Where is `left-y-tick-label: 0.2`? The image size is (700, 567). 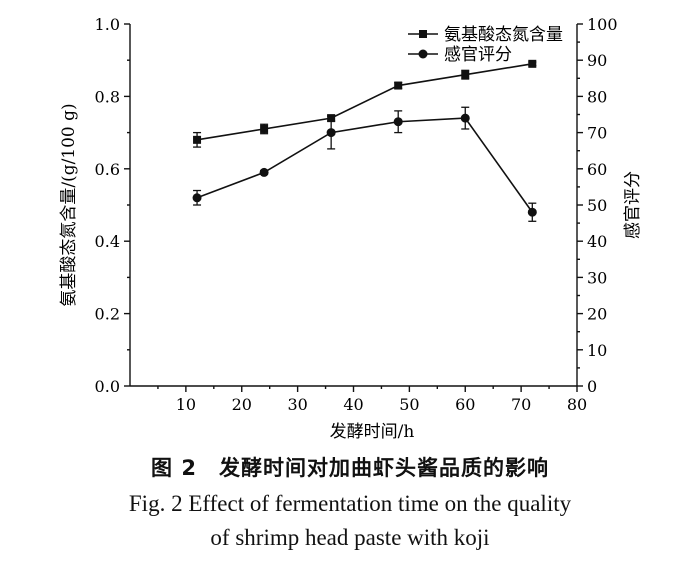
left-y-tick-label: 0.2 is located at coordinates (107, 314).